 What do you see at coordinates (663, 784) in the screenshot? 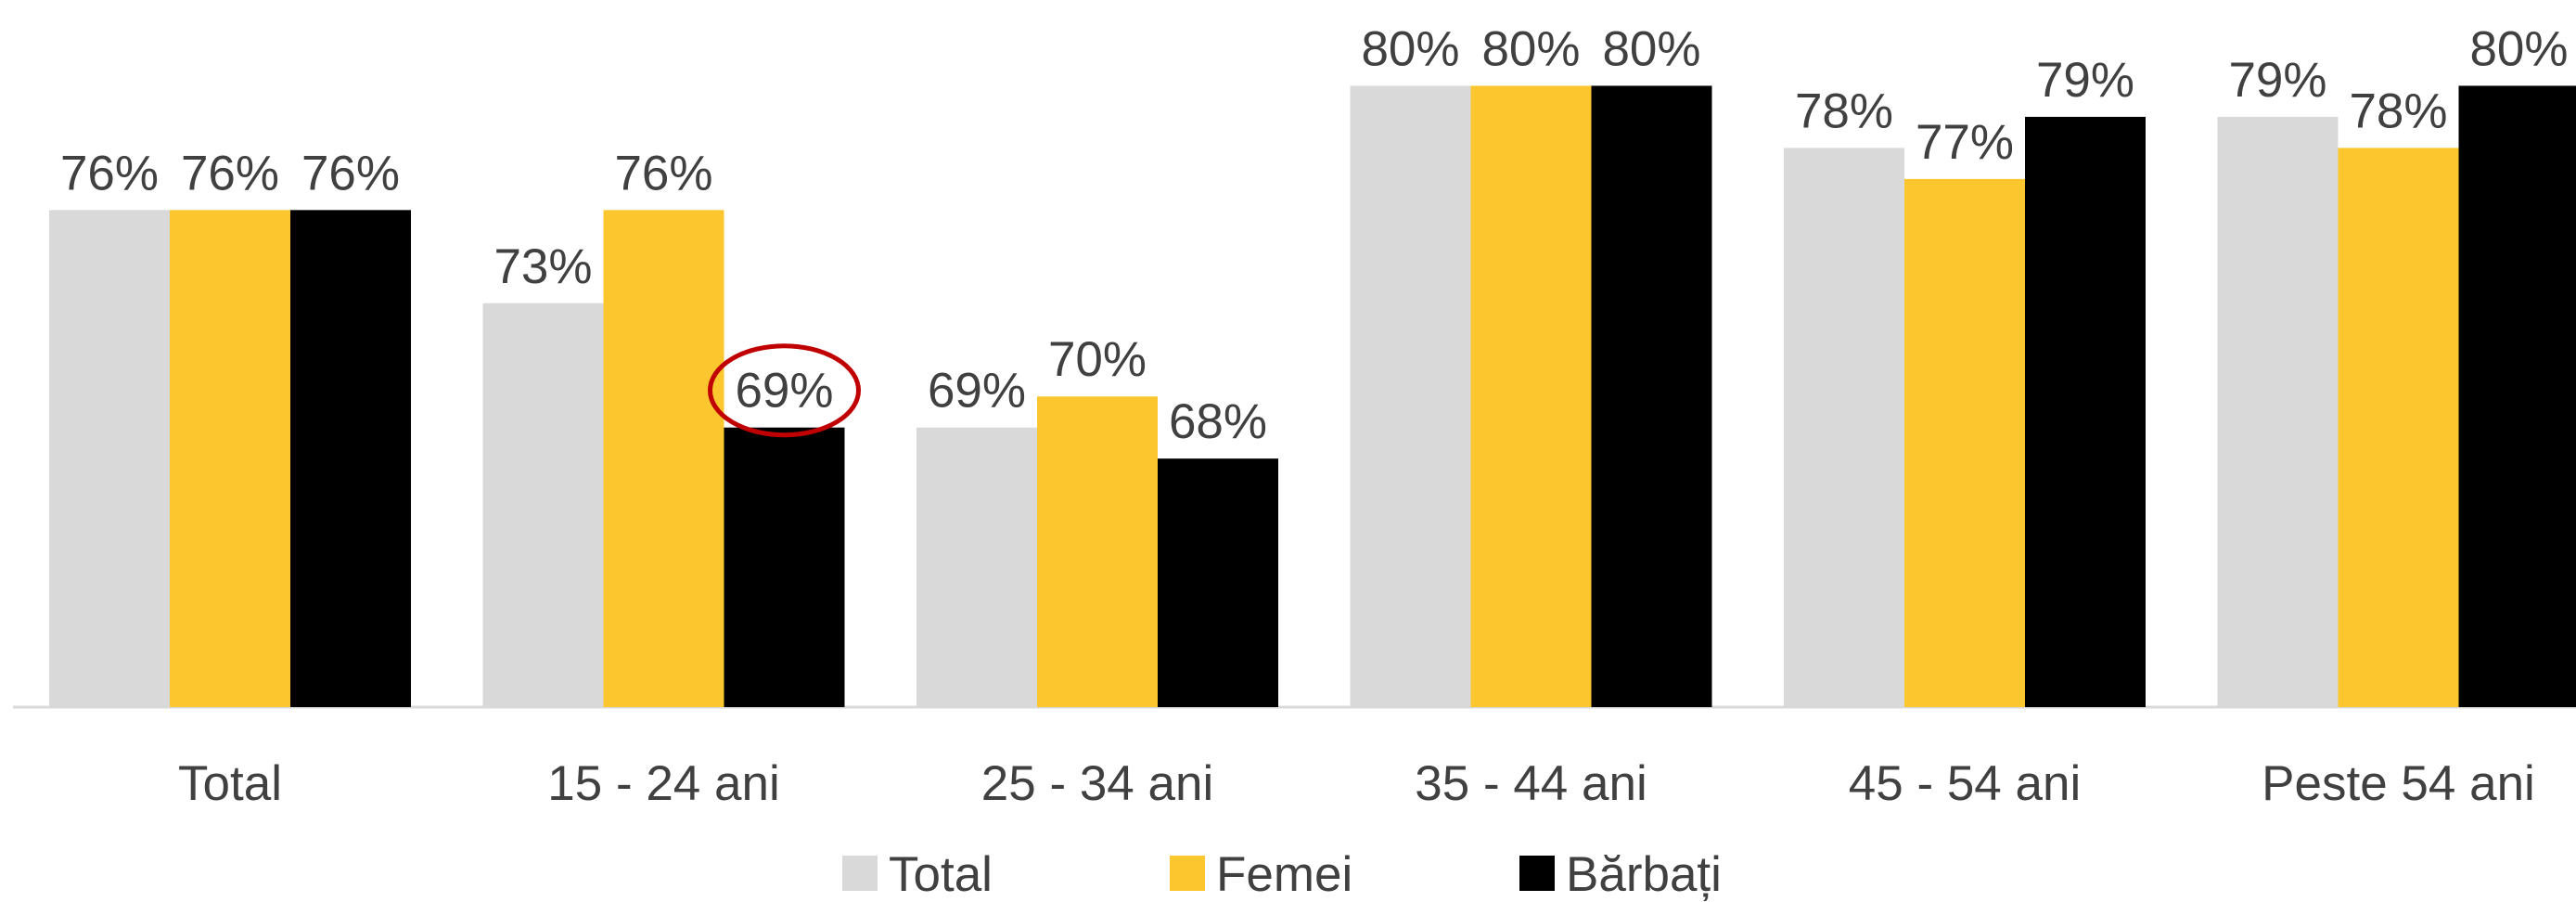
I see `x-tick-label: 15 - 24 ani` at bounding box center [663, 784].